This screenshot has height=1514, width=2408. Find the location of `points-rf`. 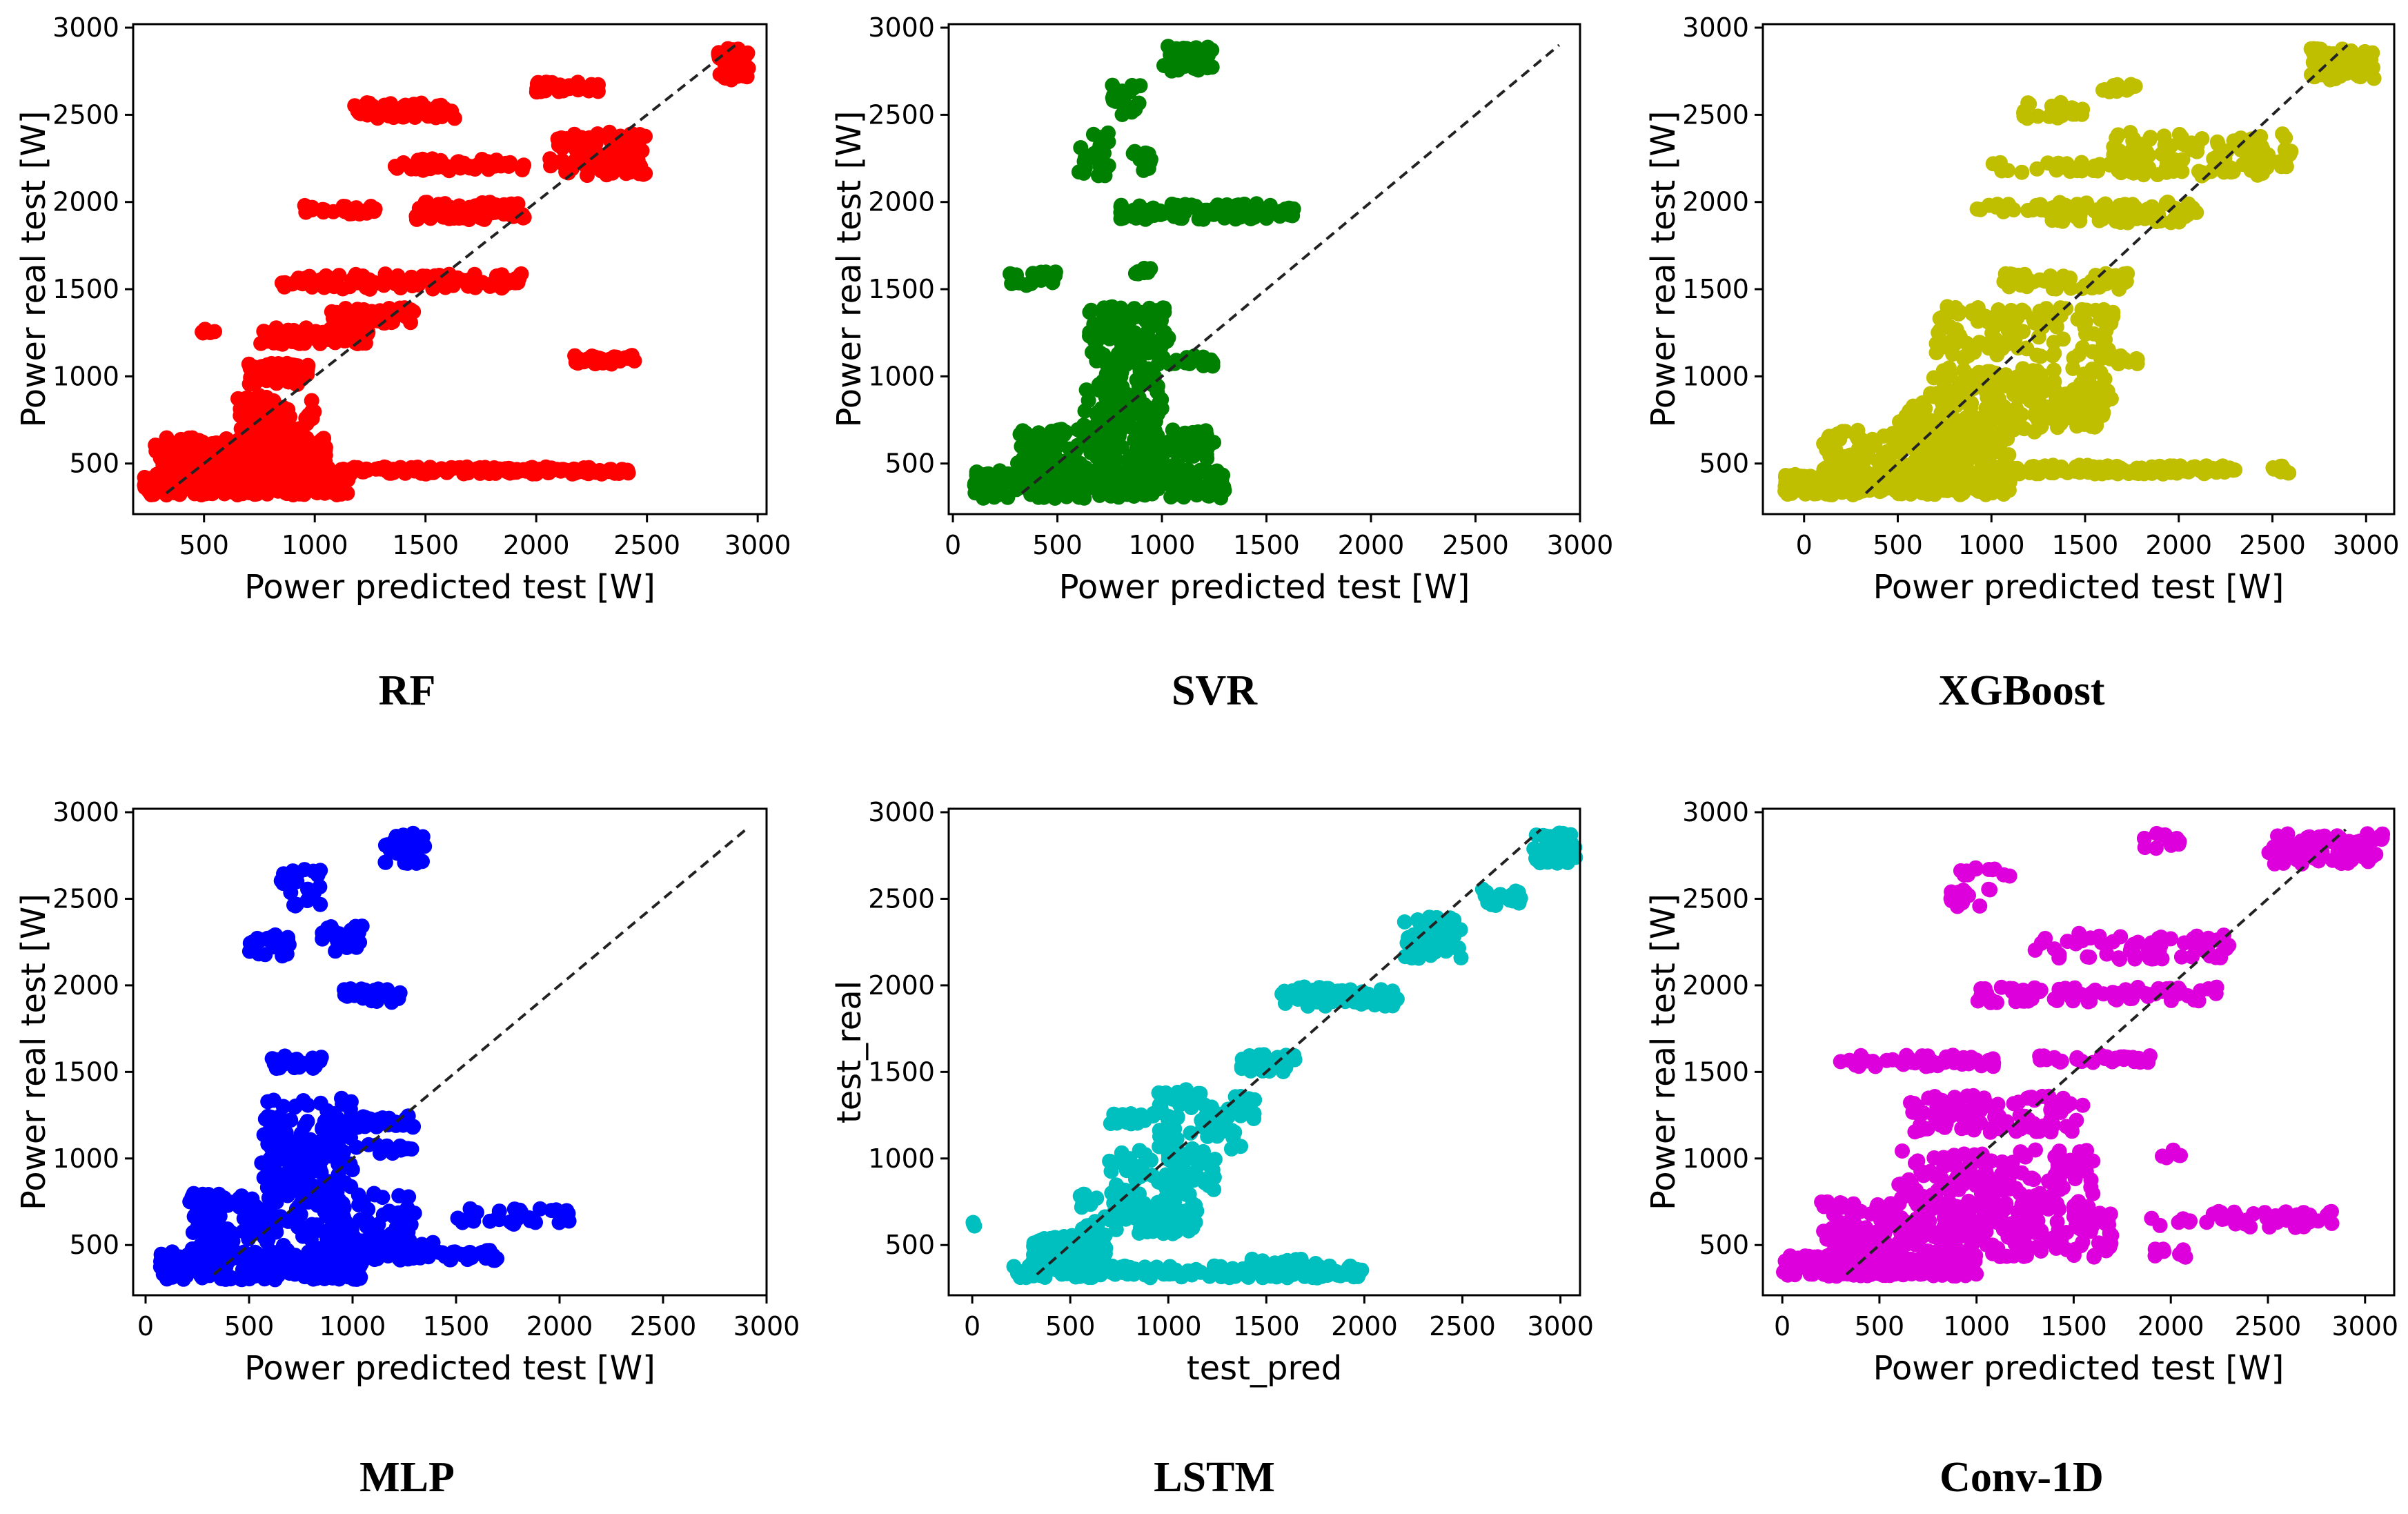

points-rf is located at coordinates (446, 272).